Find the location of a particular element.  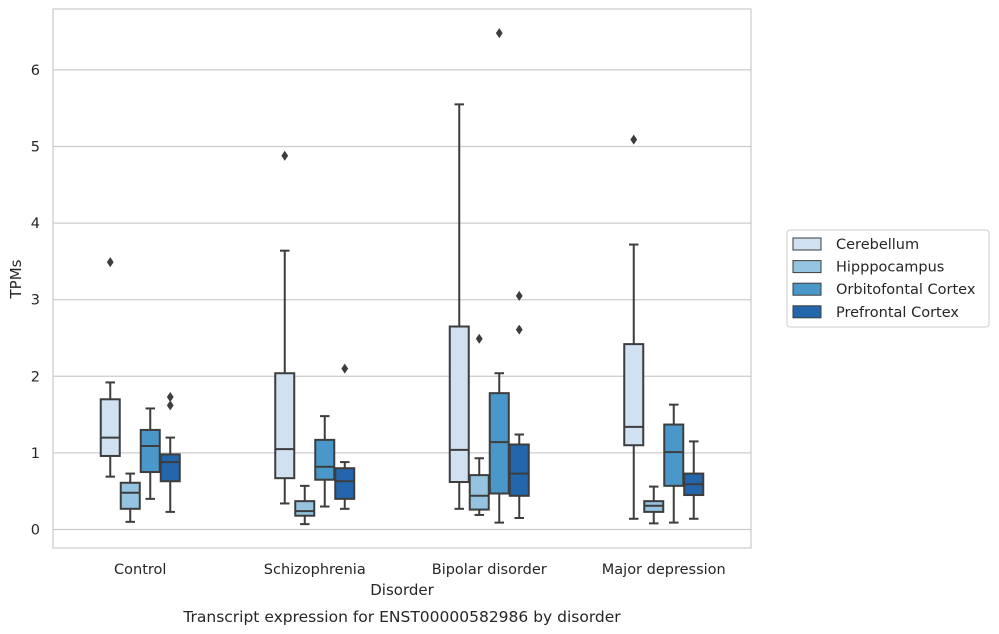

y-tick-label: 5 is located at coordinates (35, 148).